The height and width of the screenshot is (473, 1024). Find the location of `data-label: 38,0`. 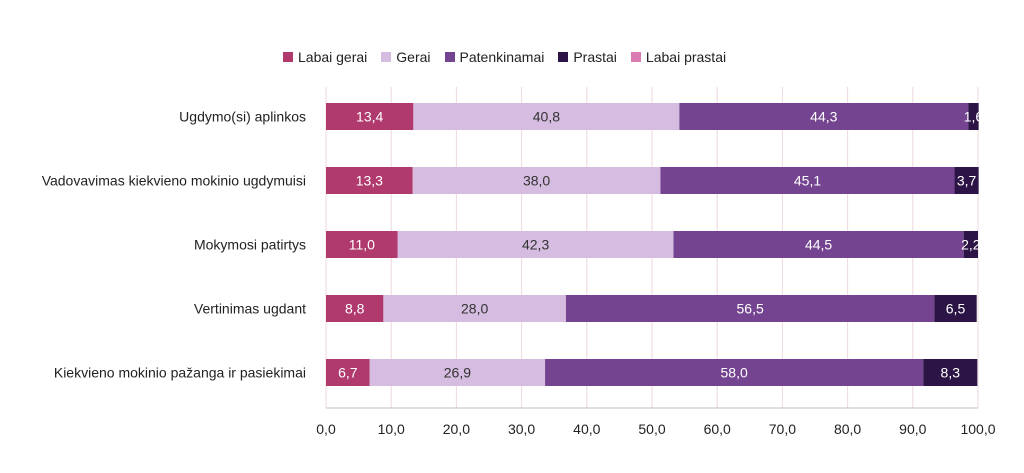

data-label: 38,0 is located at coordinates (536, 181).